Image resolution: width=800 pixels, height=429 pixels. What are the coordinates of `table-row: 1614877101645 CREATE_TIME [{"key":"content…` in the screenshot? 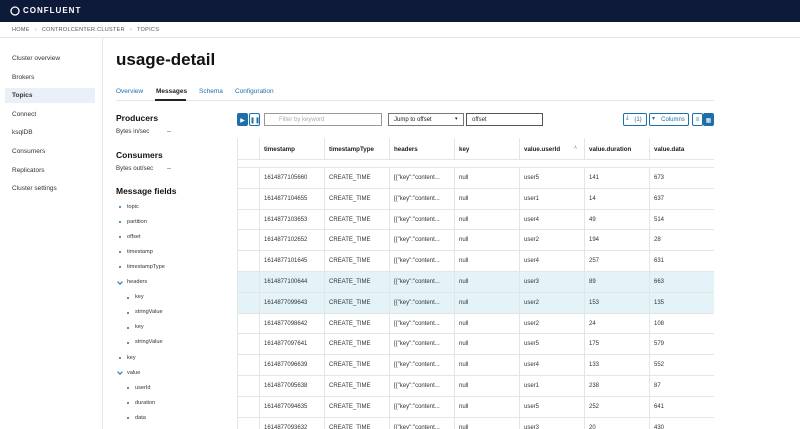 It's located at (476, 261).